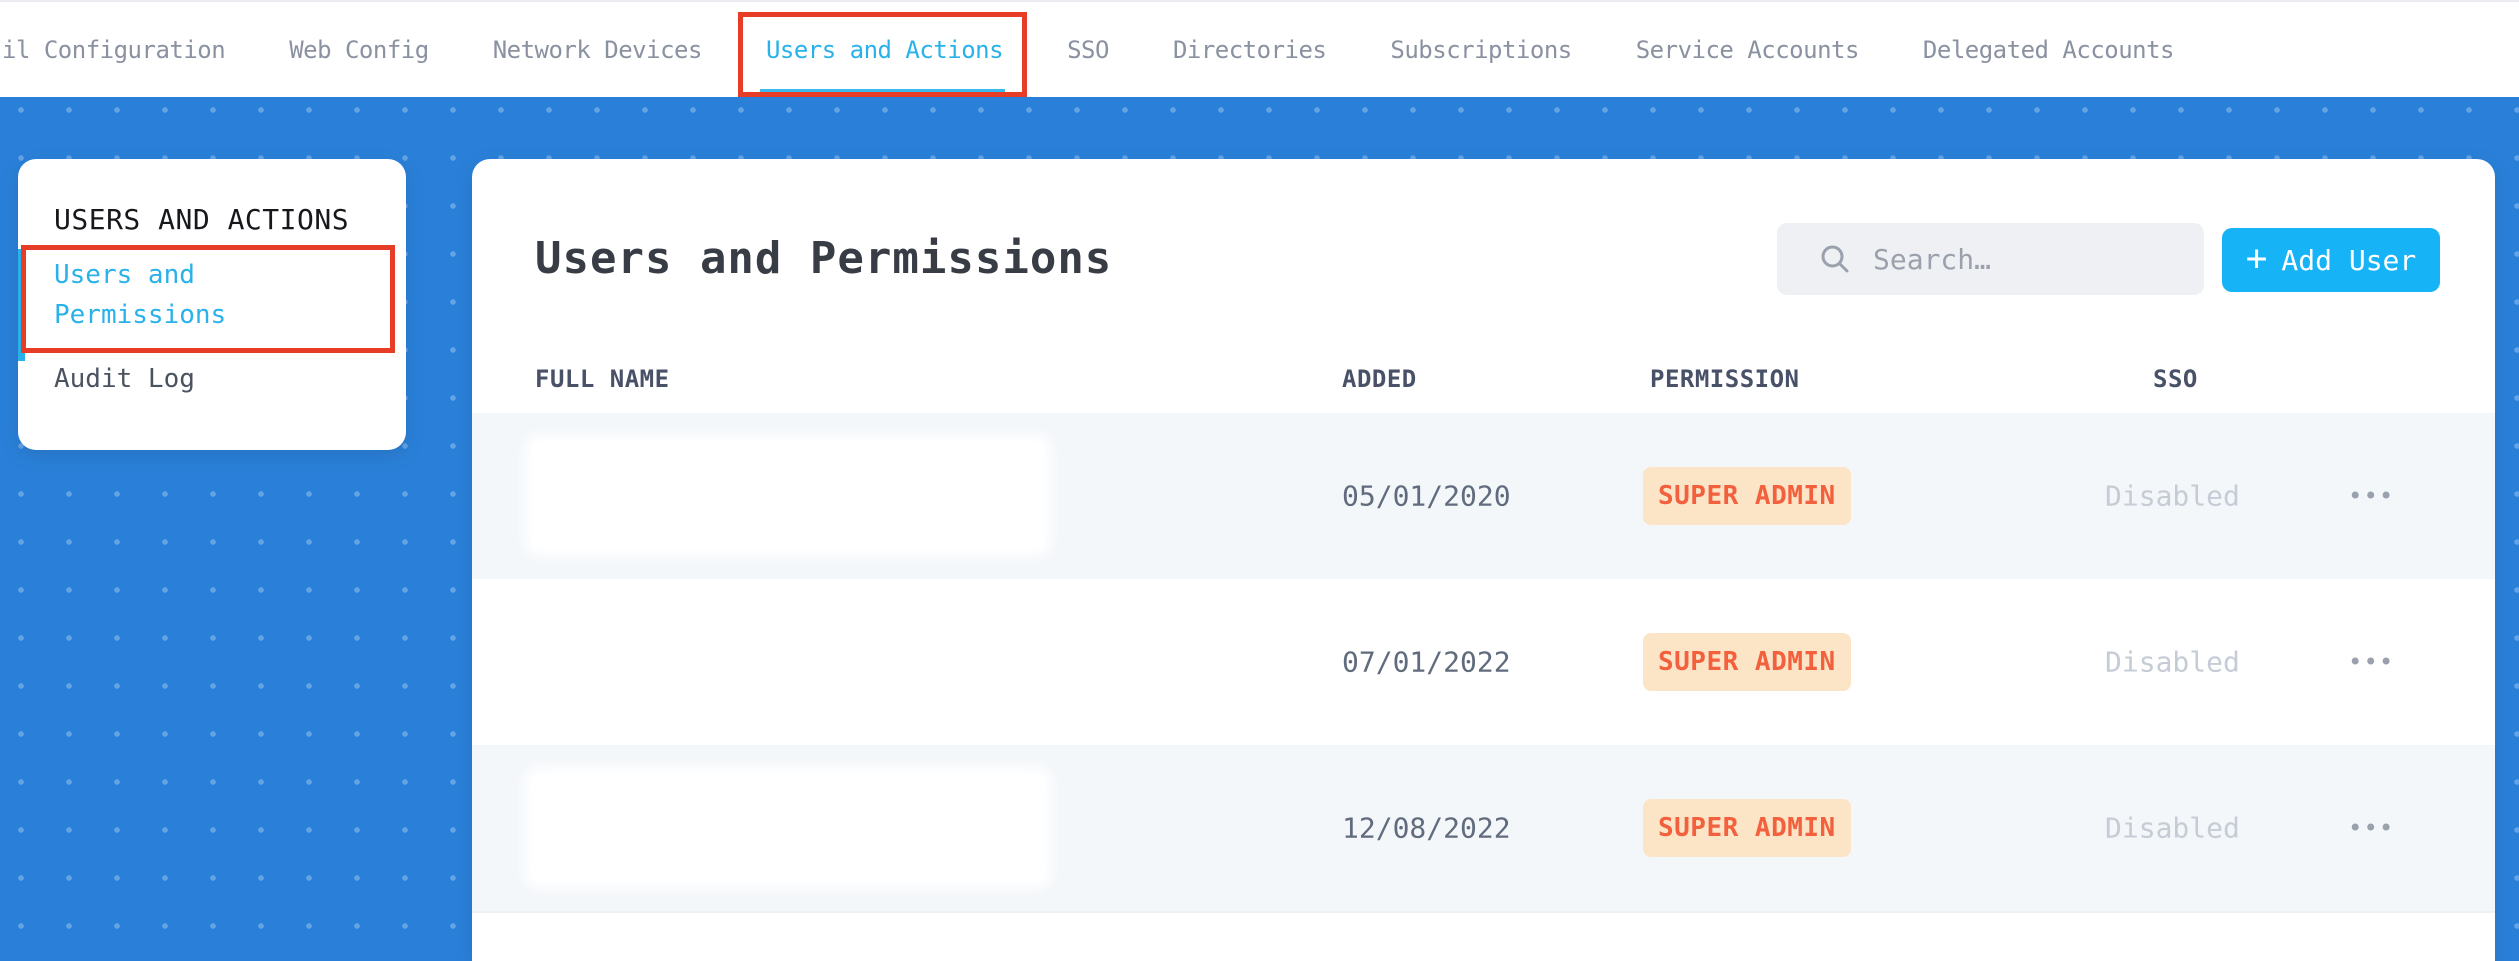 This screenshot has height=961, width=2519. I want to click on nav-item-network-devices: Network Devices, so click(597, 49).